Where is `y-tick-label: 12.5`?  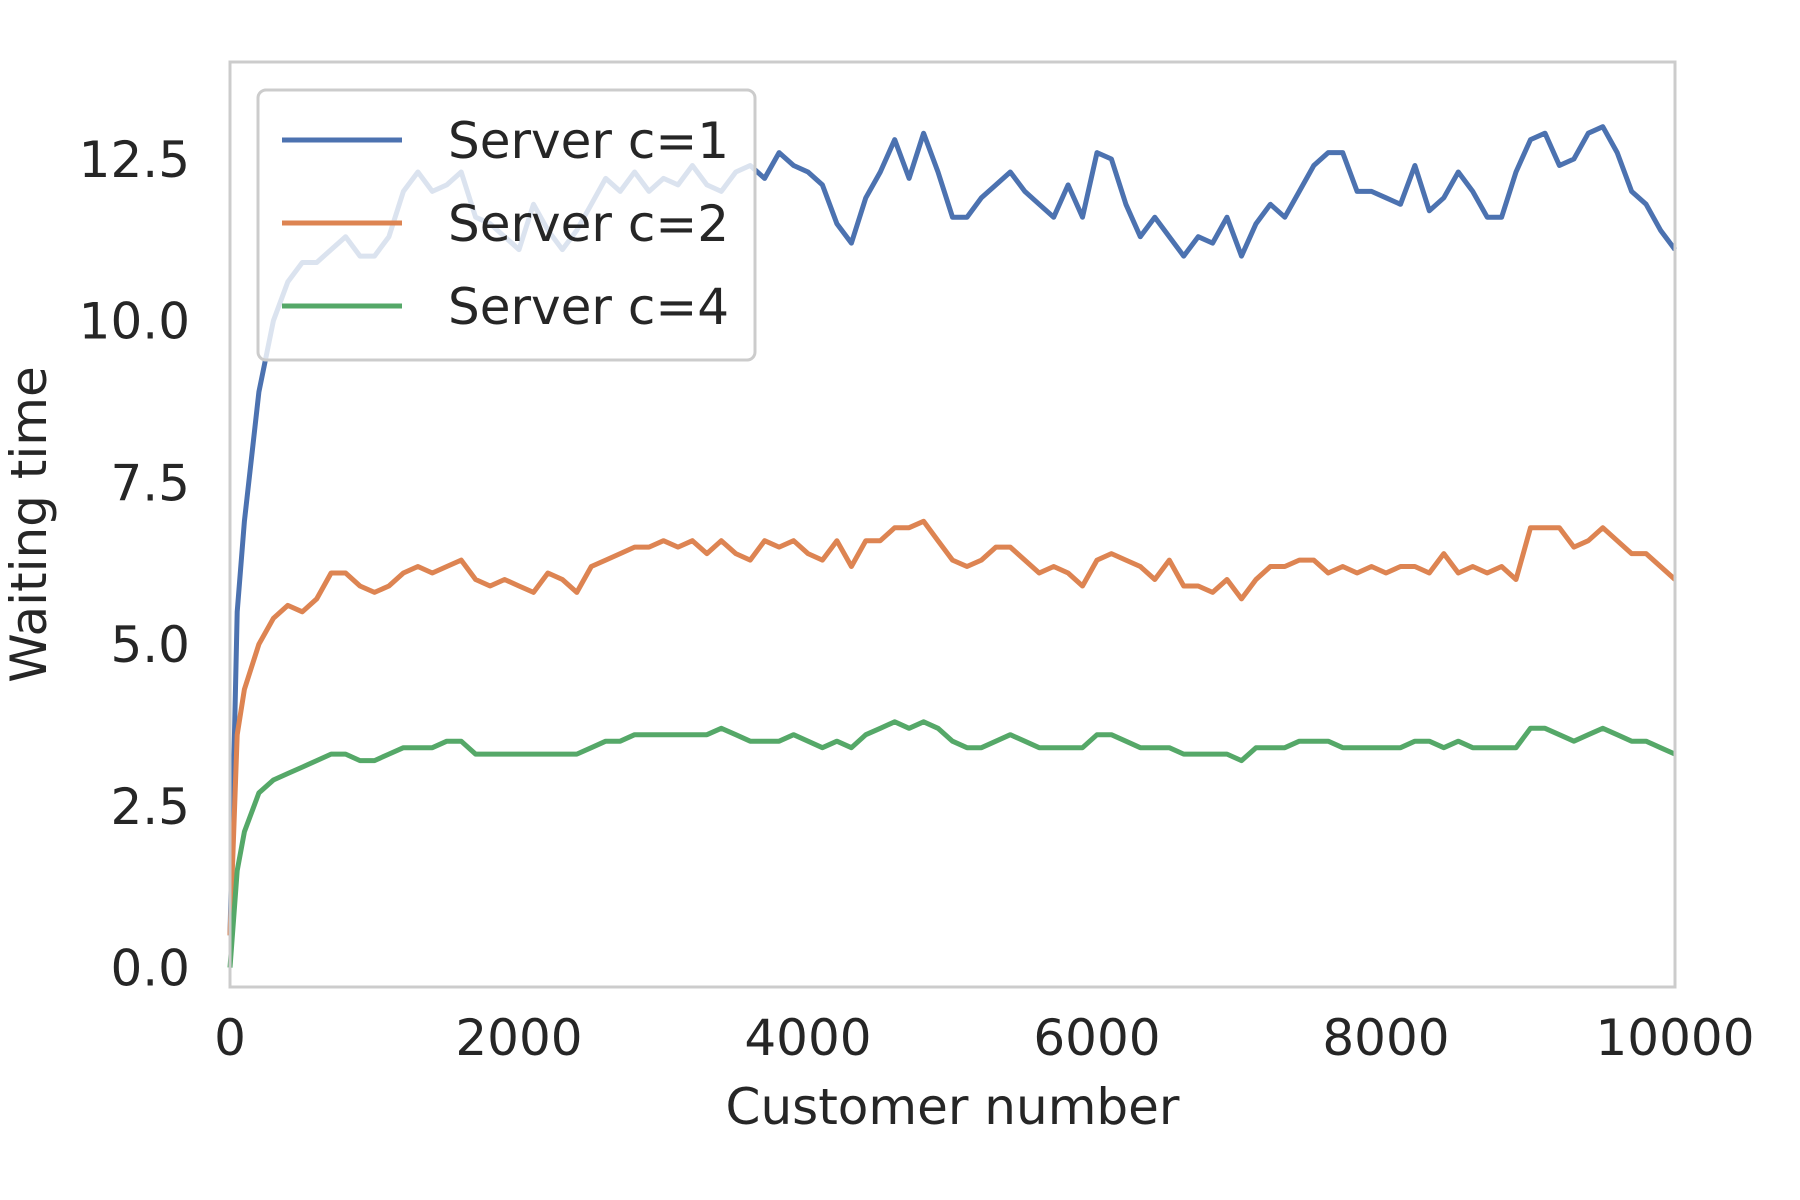
y-tick-label: 12.5 is located at coordinates (134, 160).